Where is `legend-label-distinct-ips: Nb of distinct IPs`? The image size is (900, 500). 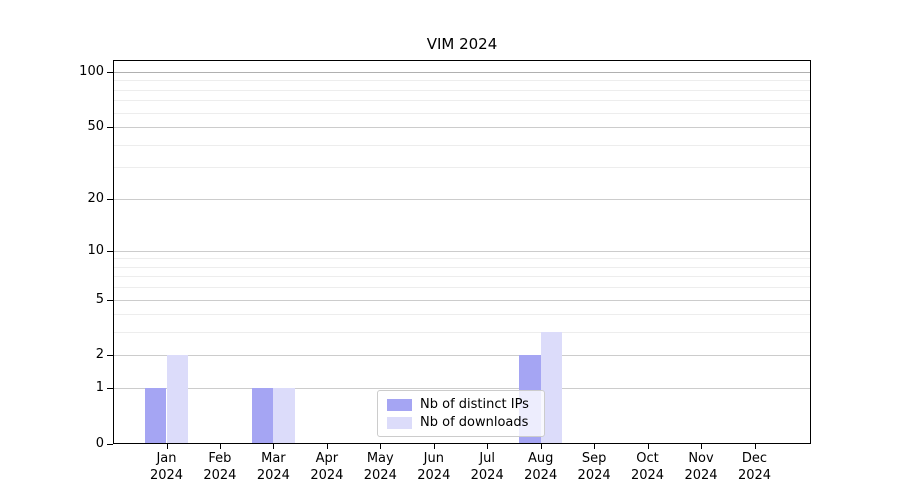 legend-label-distinct-ips: Nb of distinct IPs is located at coordinates (474, 404).